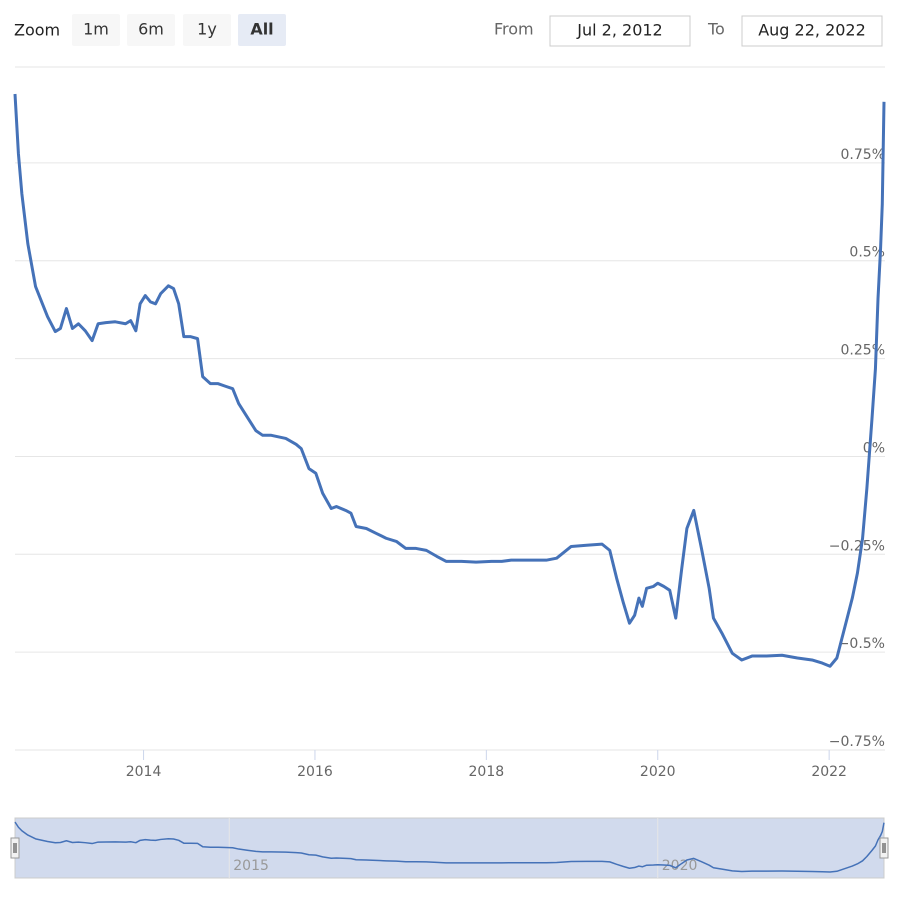  I want to click on y-tick-label: −0.75%, so click(857, 742).